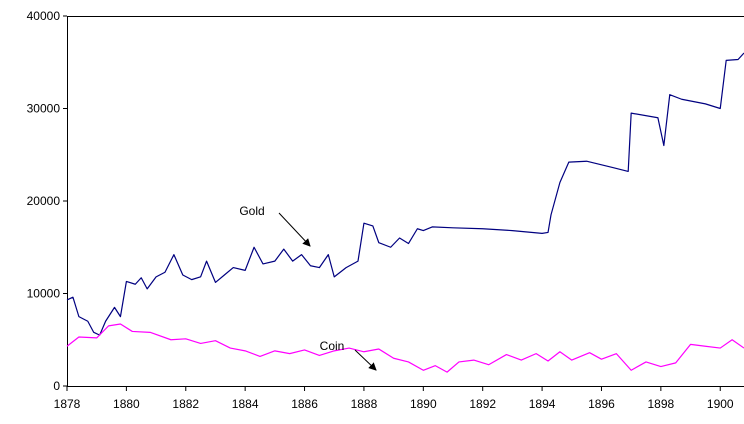 The width and height of the screenshot is (744, 424). I want to click on x-tick-label: 1882, so click(185, 404).